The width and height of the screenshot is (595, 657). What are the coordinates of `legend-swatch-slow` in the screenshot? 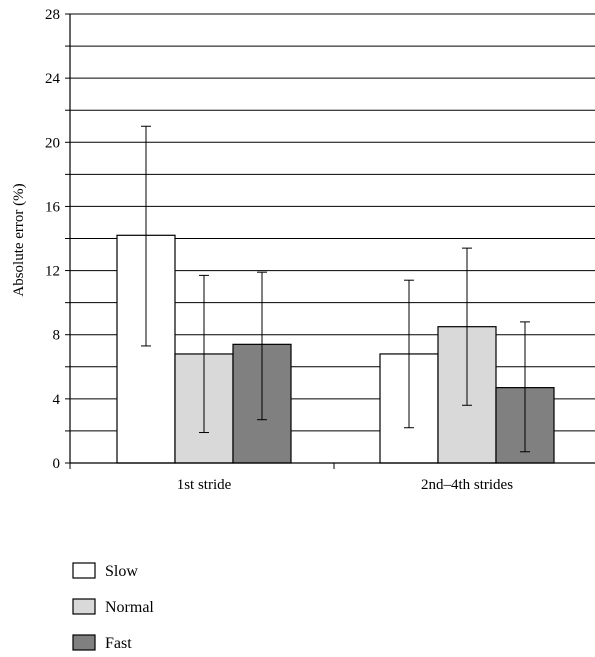 It's located at (84, 570).